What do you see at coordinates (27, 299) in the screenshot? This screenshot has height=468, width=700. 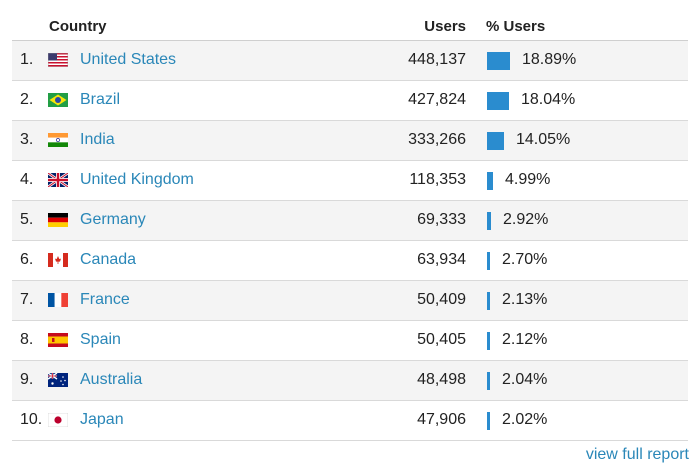 I see `row-rank: 7.` at bounding box center [27, 299].